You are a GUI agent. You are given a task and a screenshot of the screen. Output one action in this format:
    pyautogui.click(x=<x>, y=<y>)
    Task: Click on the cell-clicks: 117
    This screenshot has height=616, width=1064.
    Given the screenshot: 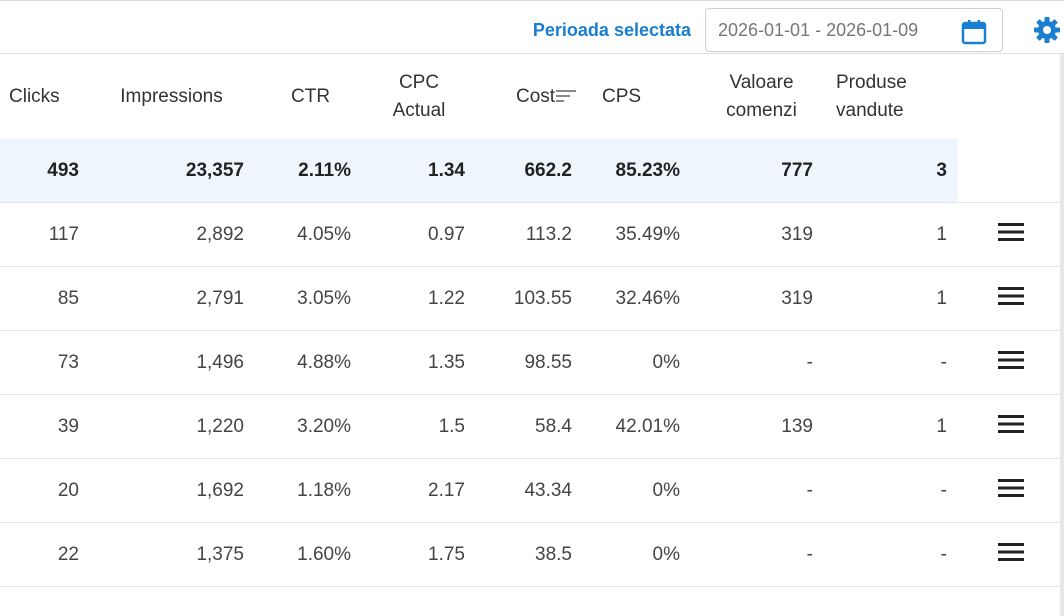 What is the action you would take?
    pyautogui.click(x=42, y=234)
    